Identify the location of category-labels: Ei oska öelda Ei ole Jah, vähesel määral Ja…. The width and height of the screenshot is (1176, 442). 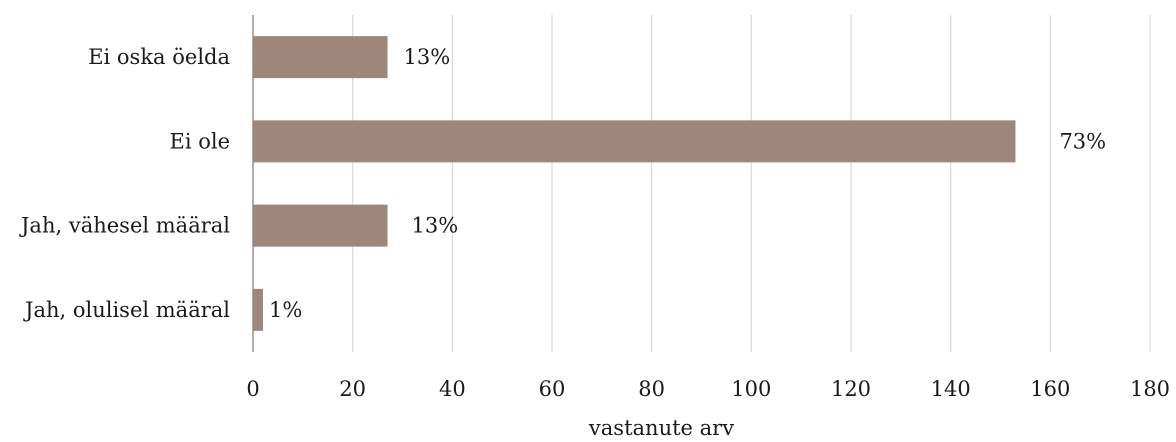
(124, 183).